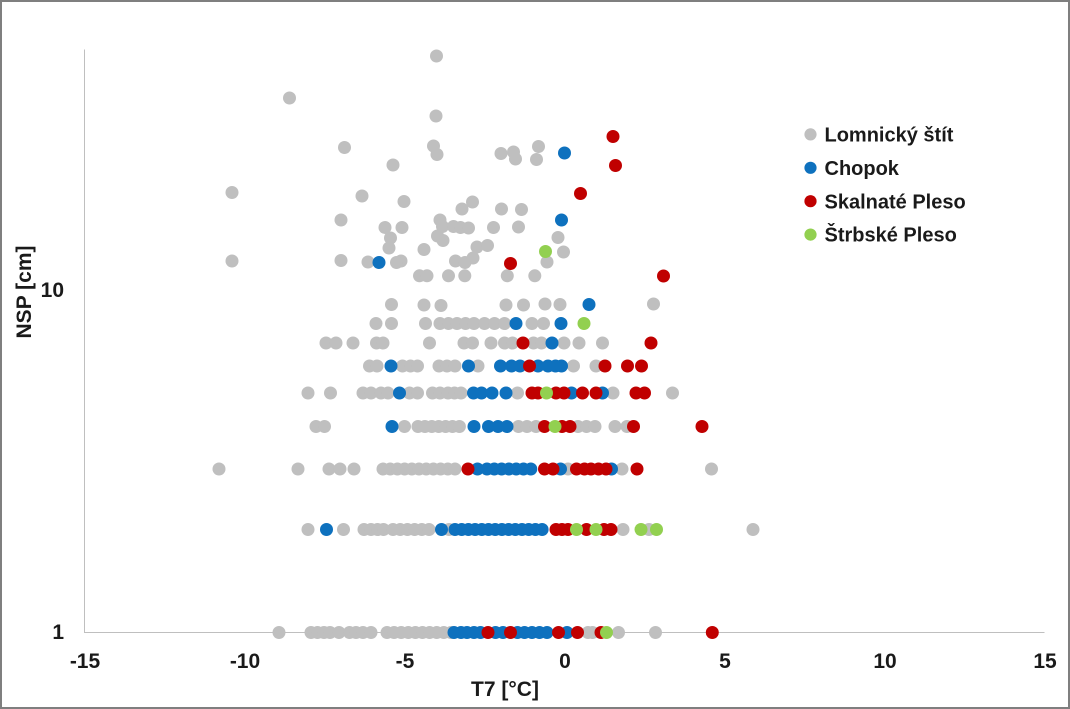  I want to click on svg-text: Lomnický štít, so click(889, 136).